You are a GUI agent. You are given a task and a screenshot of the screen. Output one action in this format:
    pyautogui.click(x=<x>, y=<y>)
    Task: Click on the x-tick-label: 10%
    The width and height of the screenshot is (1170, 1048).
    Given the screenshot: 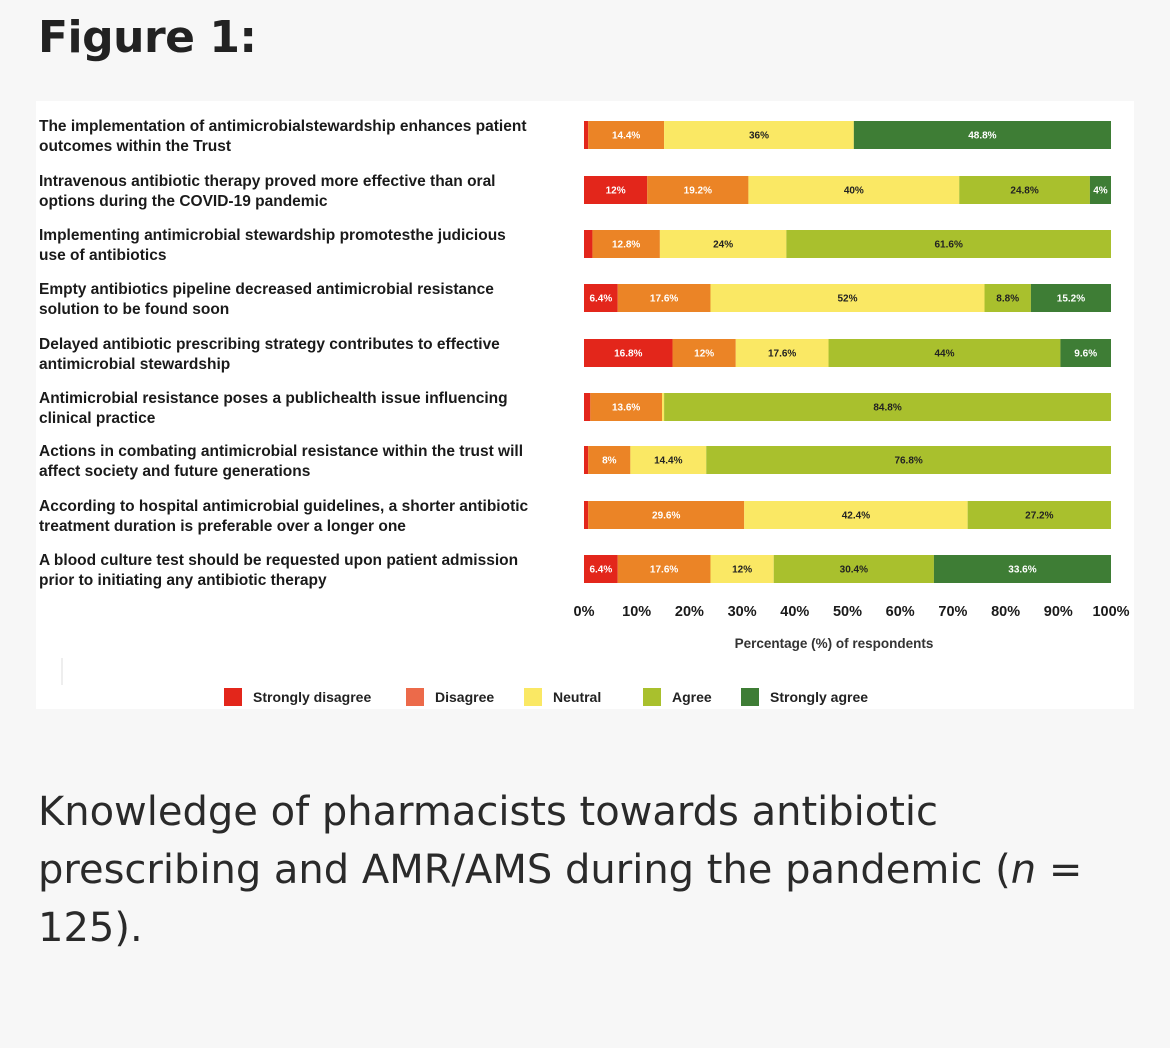 What is the action you would take?
    pyautogui.click(x=636, y=612)
    